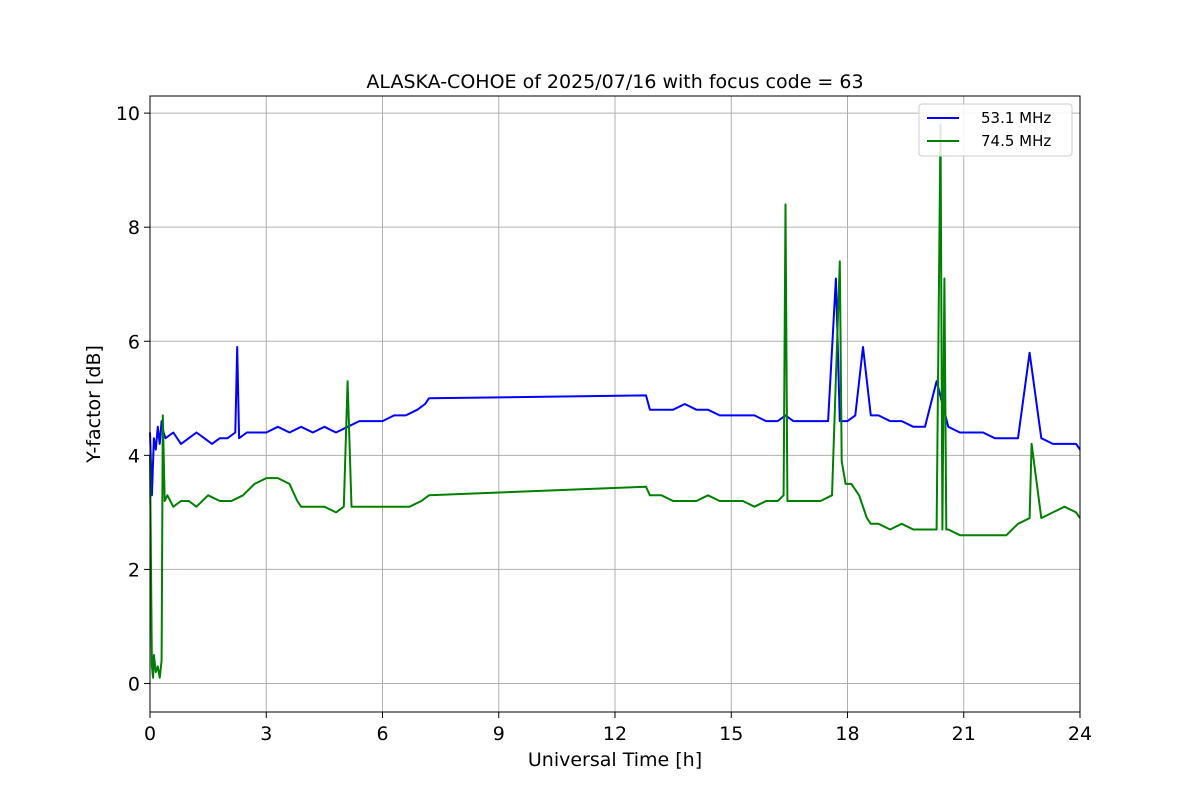 Image resolution: width=1200 pixels, height=800 pixels. Describe the element at coordinates (134, 342) in the screenshot. I see `y-tick-label: 6` at that location.